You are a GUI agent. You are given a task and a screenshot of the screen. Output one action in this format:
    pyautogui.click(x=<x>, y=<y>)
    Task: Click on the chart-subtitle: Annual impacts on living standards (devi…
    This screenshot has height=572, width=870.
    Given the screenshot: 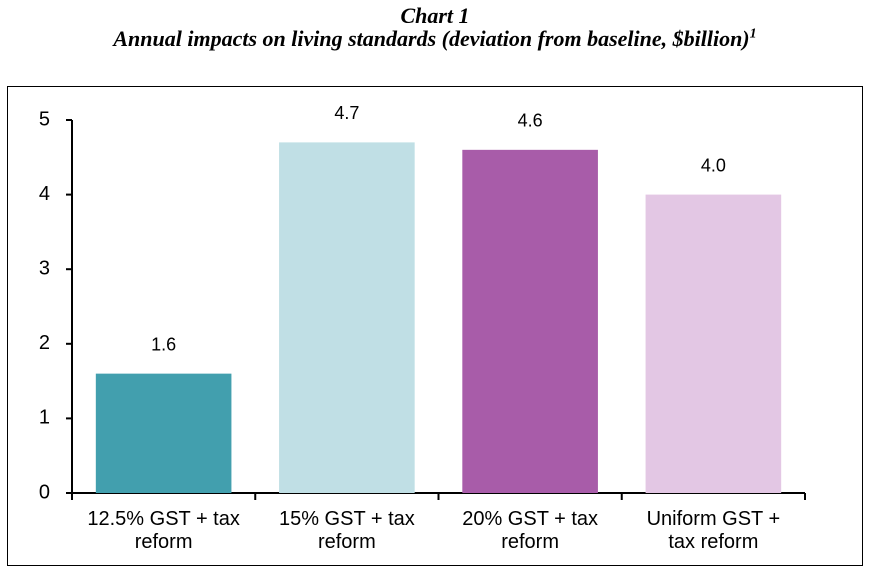 What is the action you would take?
    pyautogui.click(x=435, y=39)
    